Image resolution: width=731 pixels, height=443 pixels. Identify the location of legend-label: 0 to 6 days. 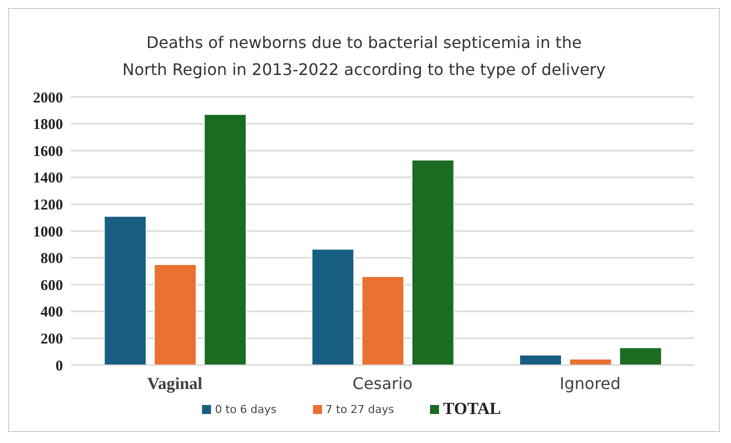
(246, 409).